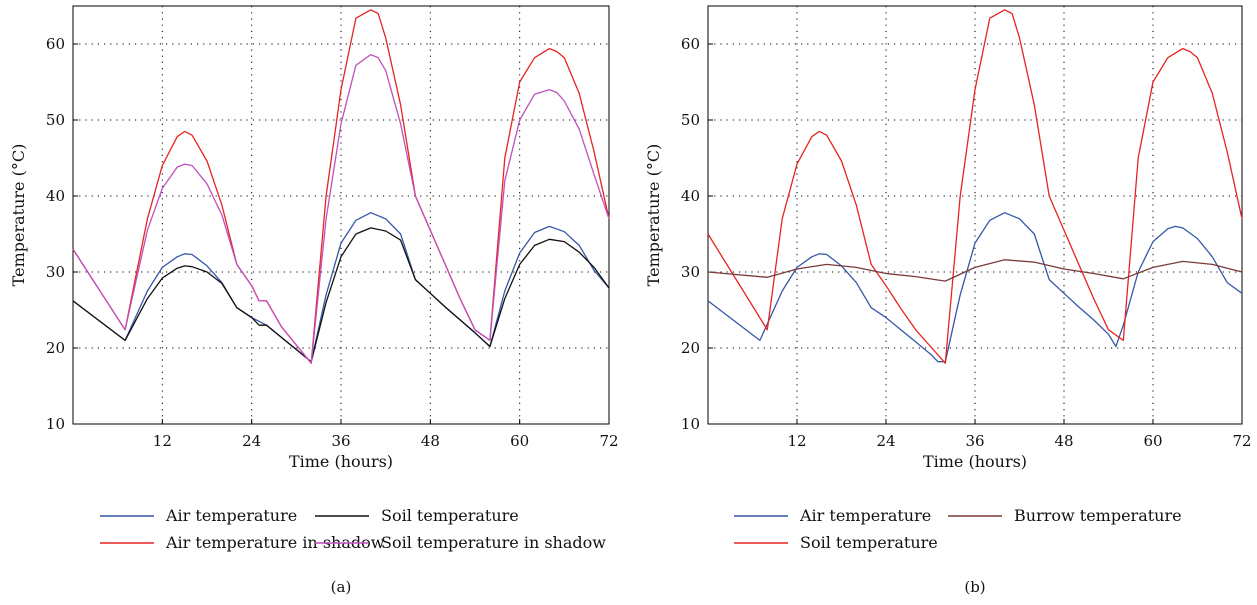 The image size is (1257, 605). I want to click on y-axis-title-a: Temperature (°C), so click(18, 215).